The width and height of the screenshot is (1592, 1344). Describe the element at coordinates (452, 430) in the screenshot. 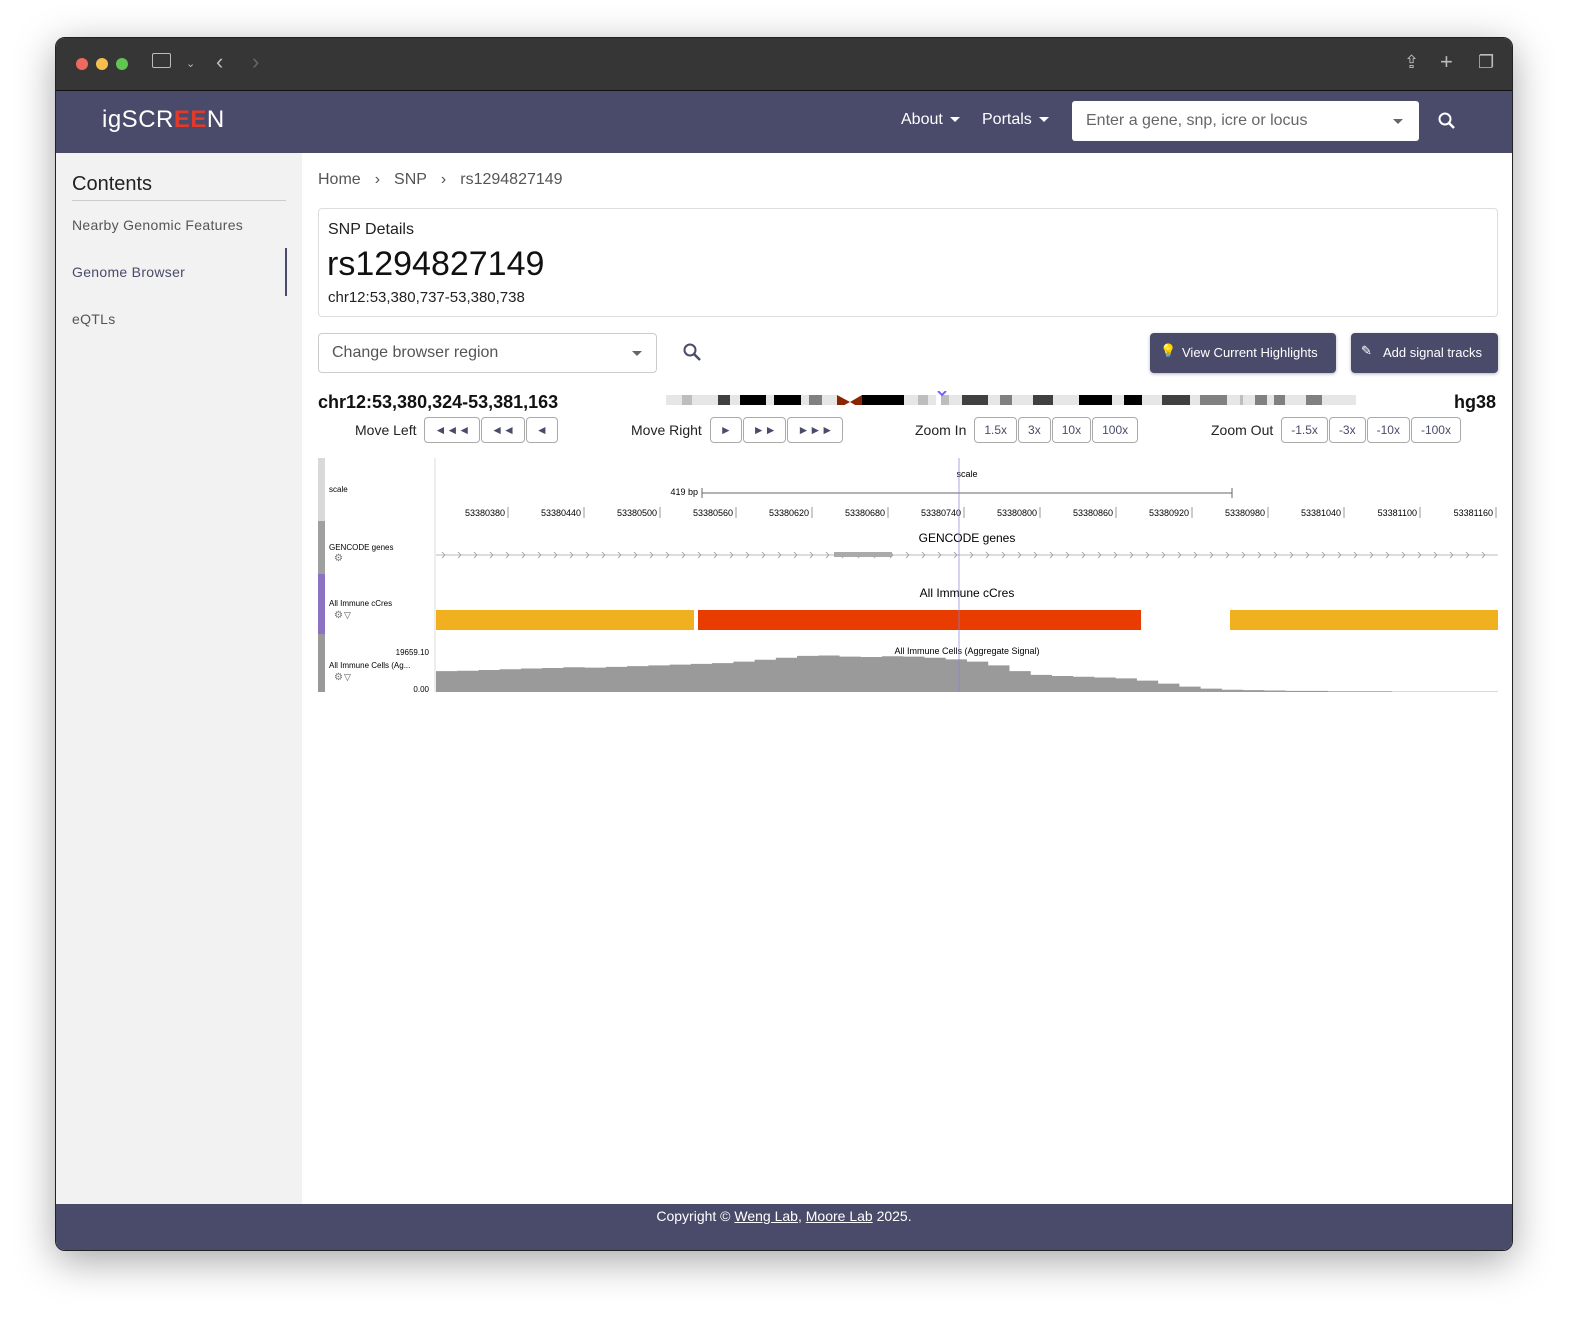

I see `move-left-large-button: ◄◄◄` at that location.